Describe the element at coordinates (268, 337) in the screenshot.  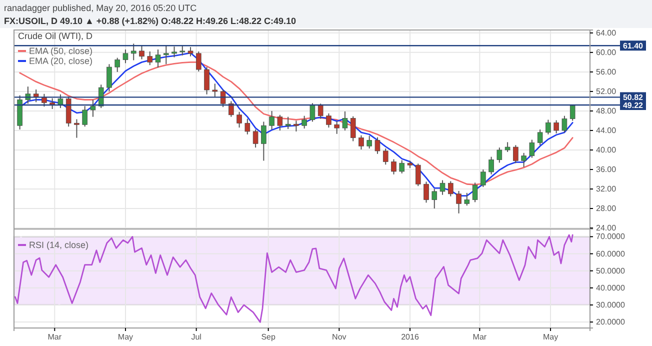
I see `x-tick-label: Sep` at that location.